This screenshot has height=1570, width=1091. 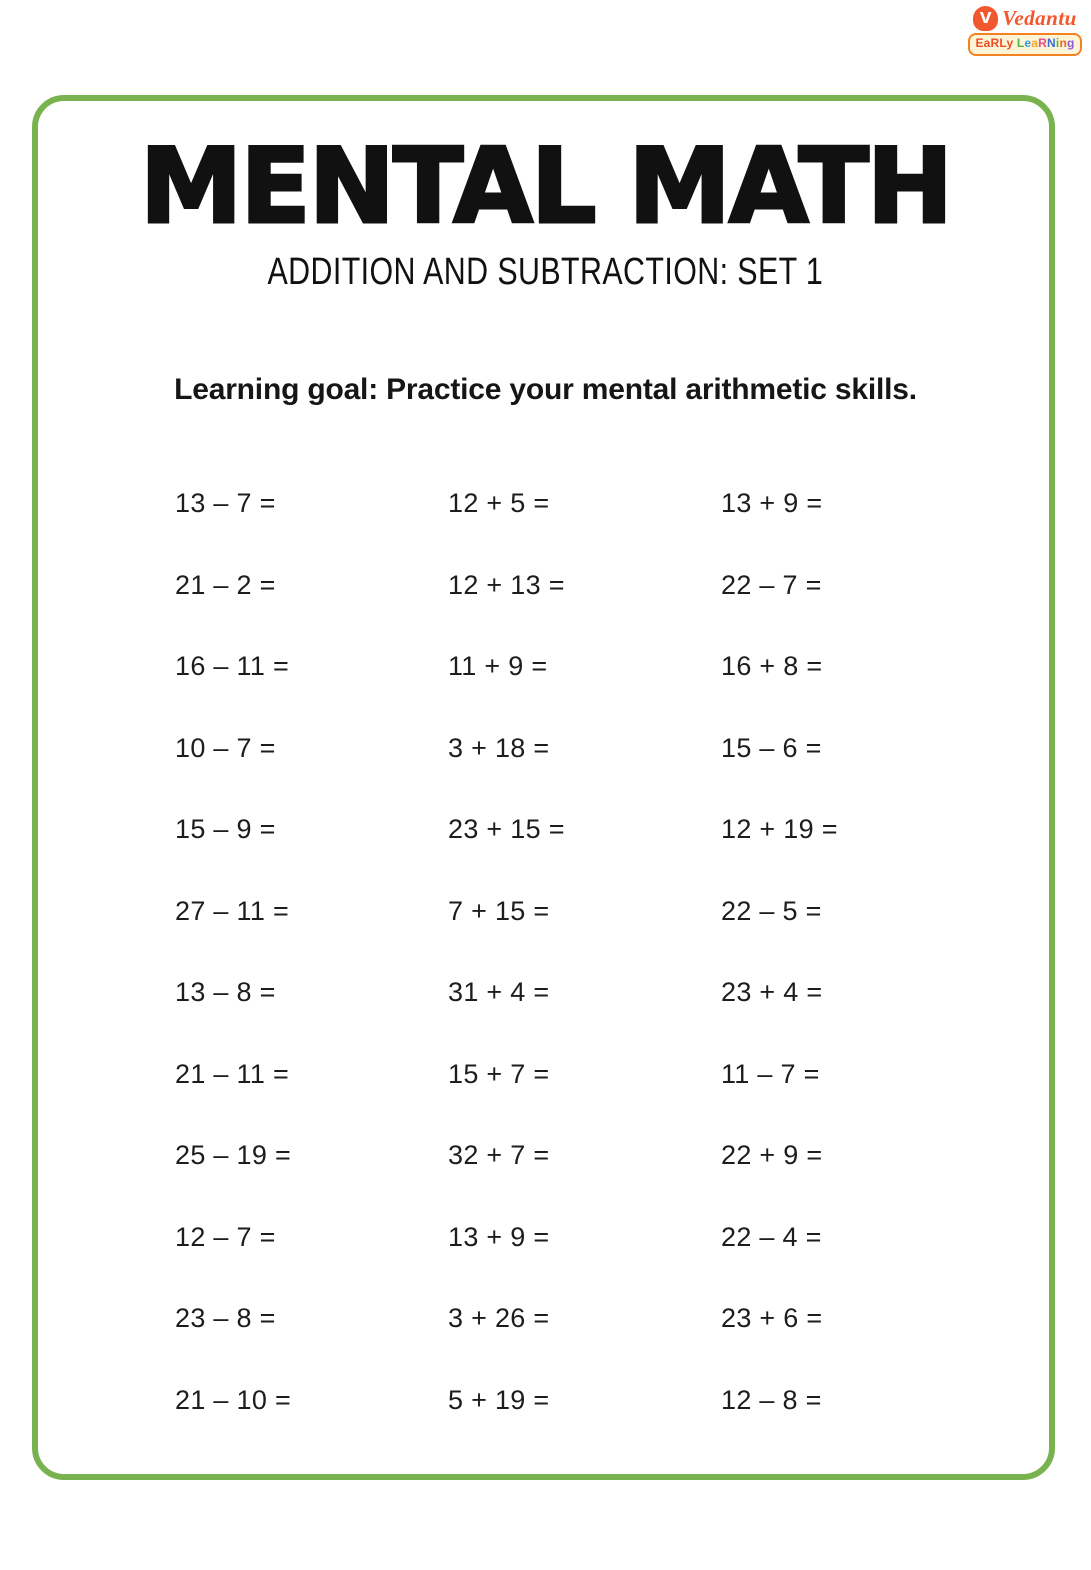 What do you see at coordinates (1043, 43) in the screenshot?
I see `badge-letter: R` at bounding box center [1043, 43].